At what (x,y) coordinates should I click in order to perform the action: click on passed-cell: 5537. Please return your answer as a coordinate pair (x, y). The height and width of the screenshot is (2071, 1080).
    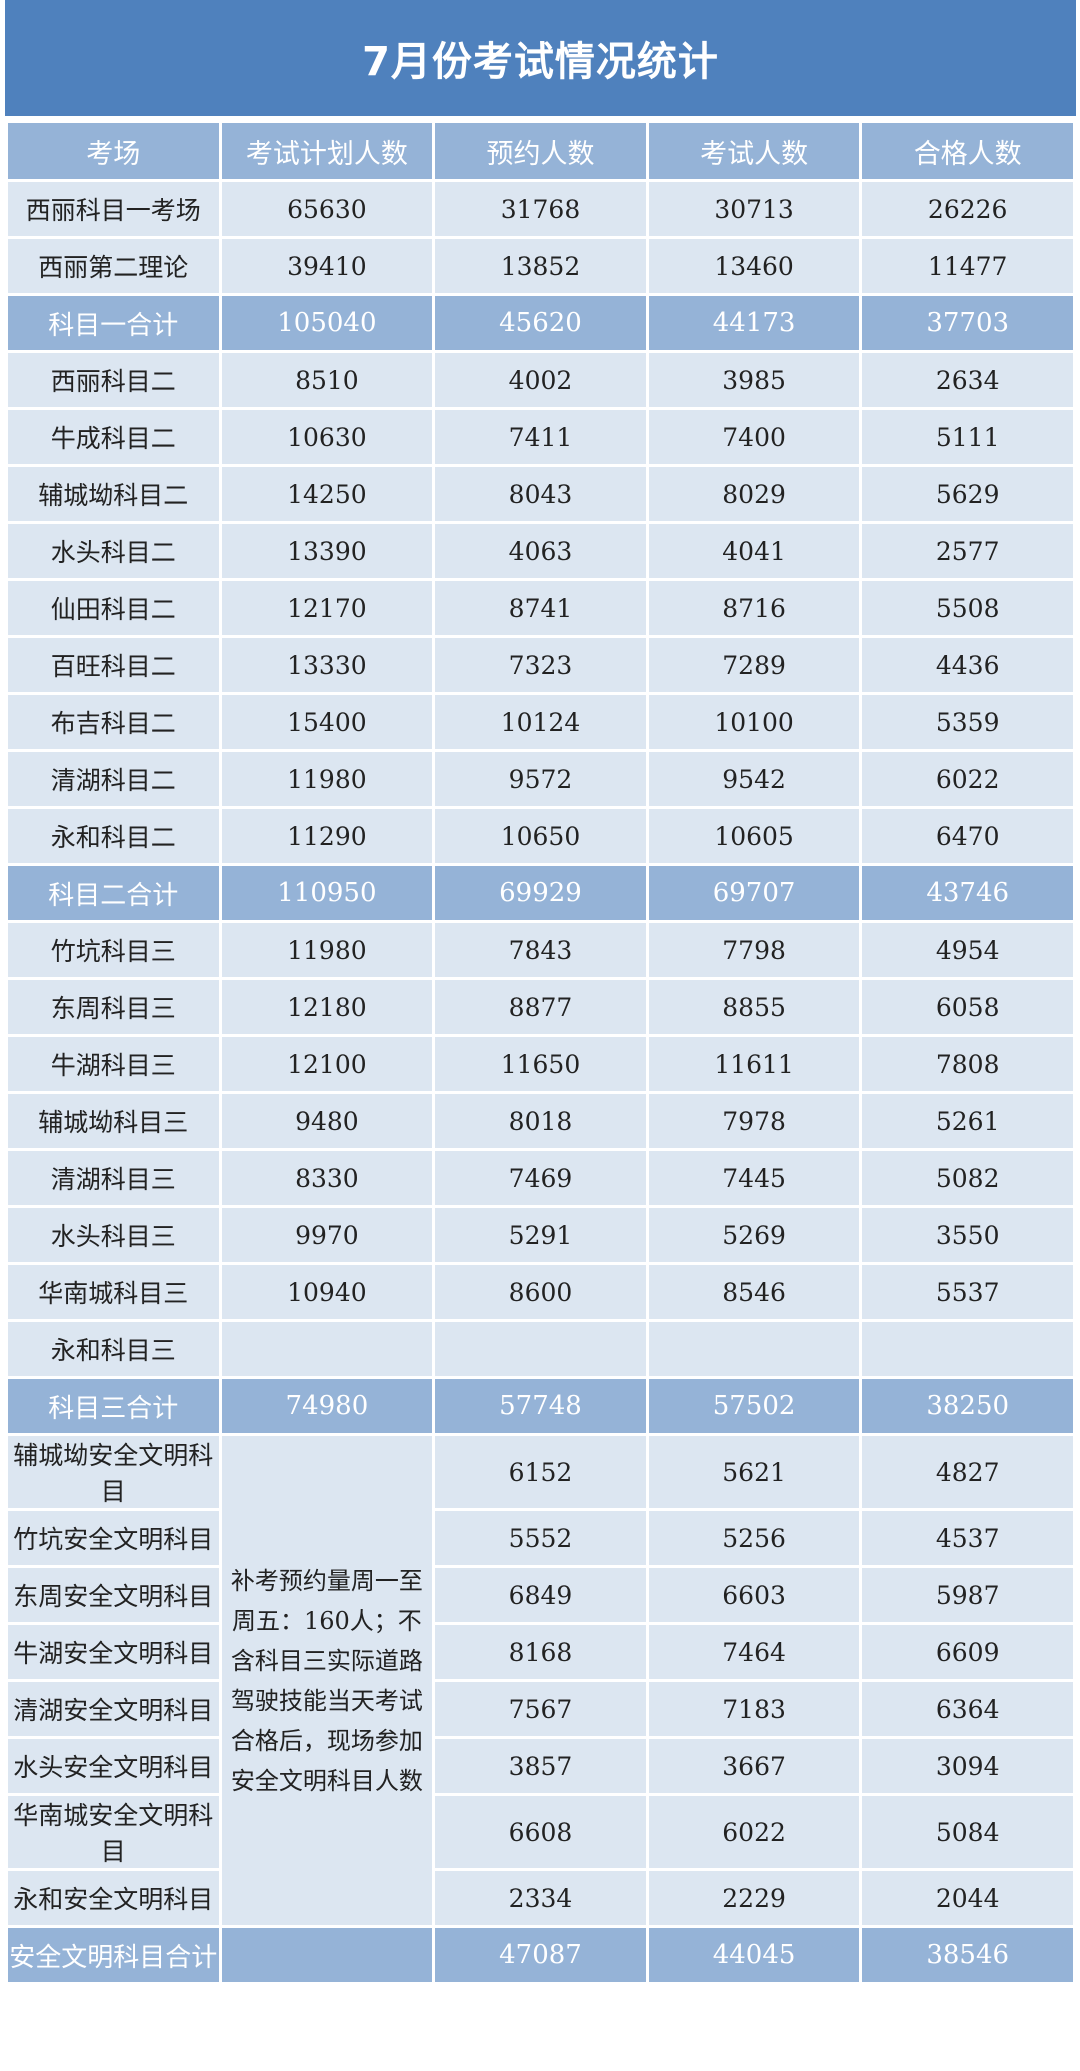
    Looking at the image, I should click on (967, 1292).